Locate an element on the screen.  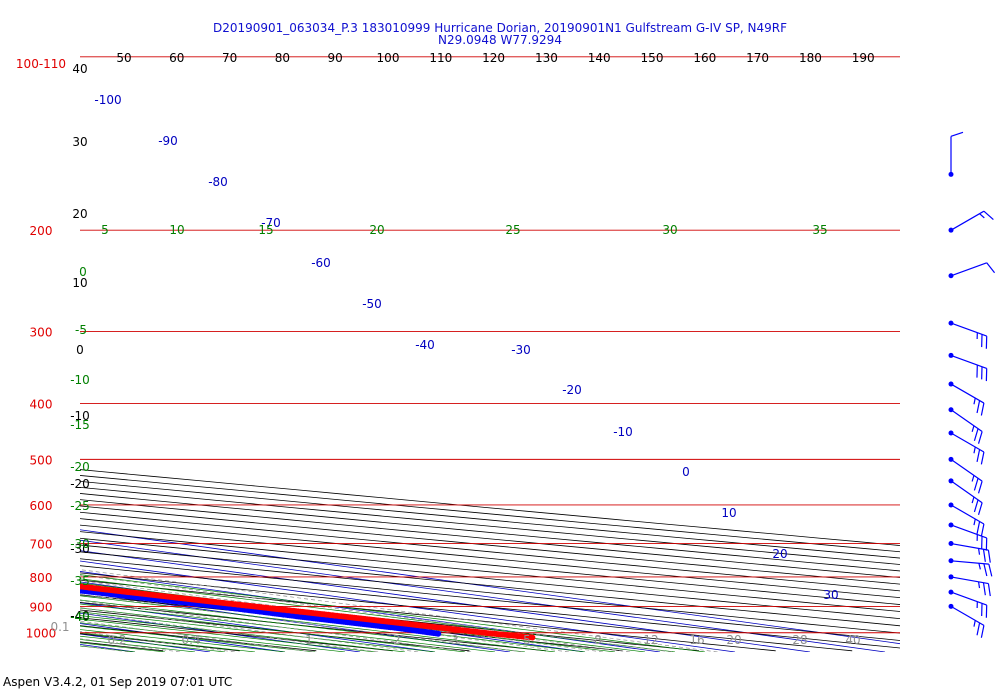
moist-adiabat-label: -30 is located at coordinates (80, 544).